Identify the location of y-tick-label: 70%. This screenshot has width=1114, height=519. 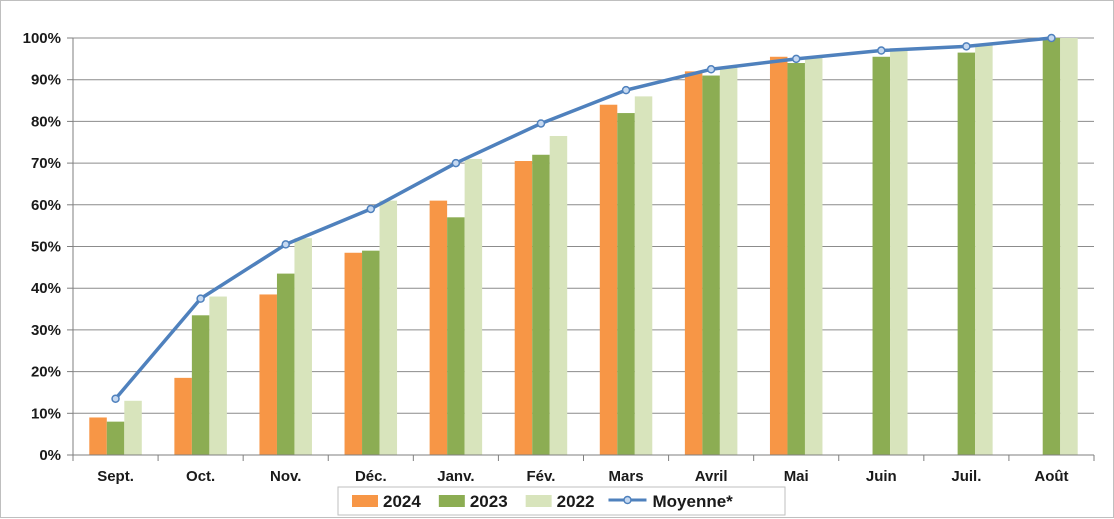
(46, 163).